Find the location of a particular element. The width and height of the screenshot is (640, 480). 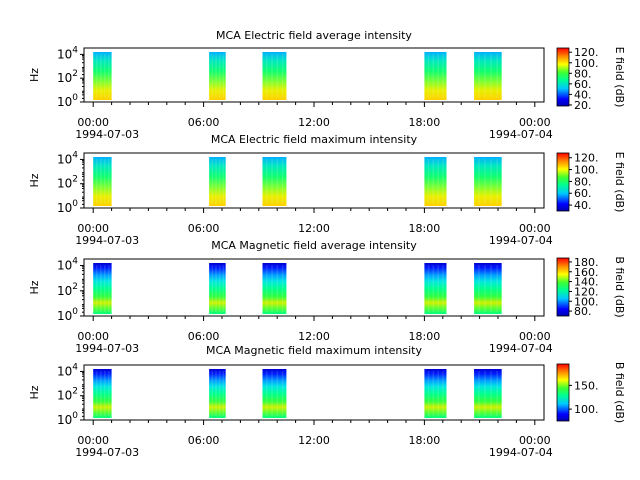

colorbar-tick-label: 80. is located at coordinates (583, 73).